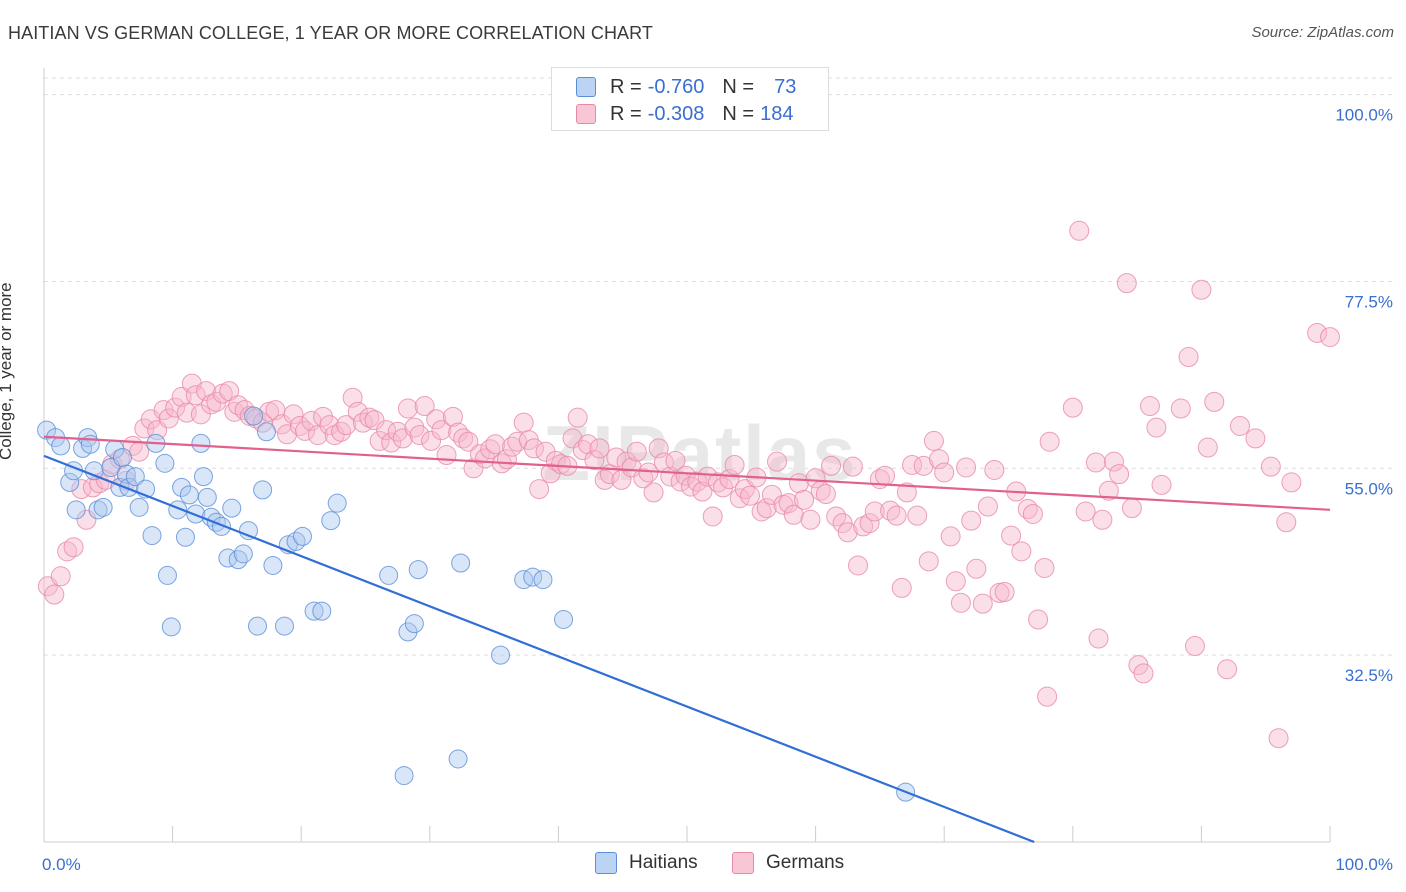  What do you see at coordinates (626, 86) in the screenshot?
I see `haitians-r-label: R =` at bounding box center [626, 86].